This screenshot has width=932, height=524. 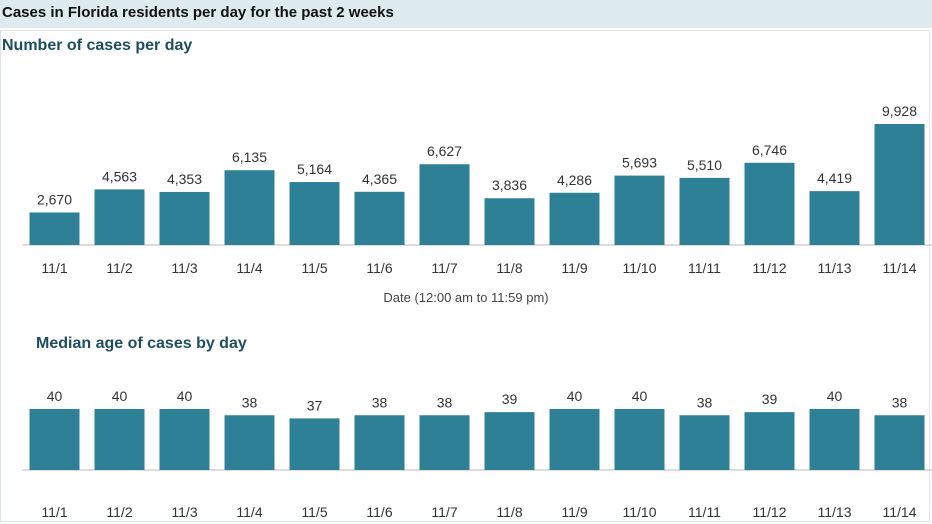 I want to click on median-age-tick-label: 11/2, so click(x=119, y=512).